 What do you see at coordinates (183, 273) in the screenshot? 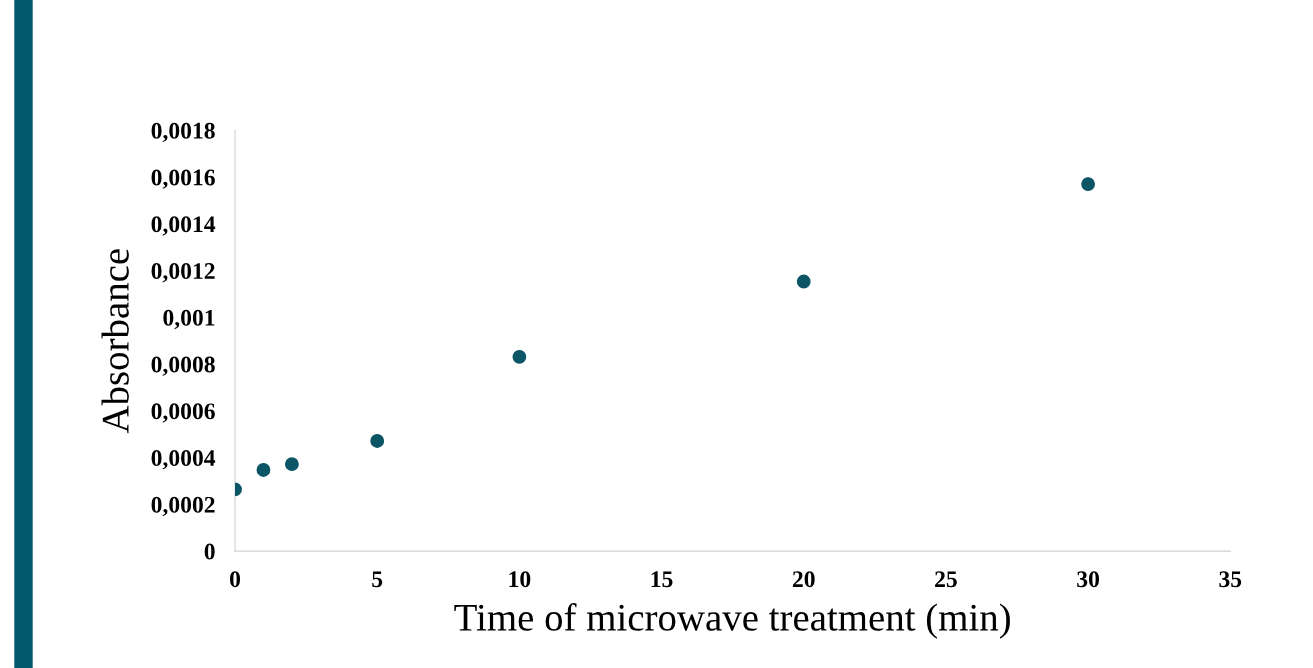
I see `y-tick-label: 0,0012` at bounding box center [183, 273].